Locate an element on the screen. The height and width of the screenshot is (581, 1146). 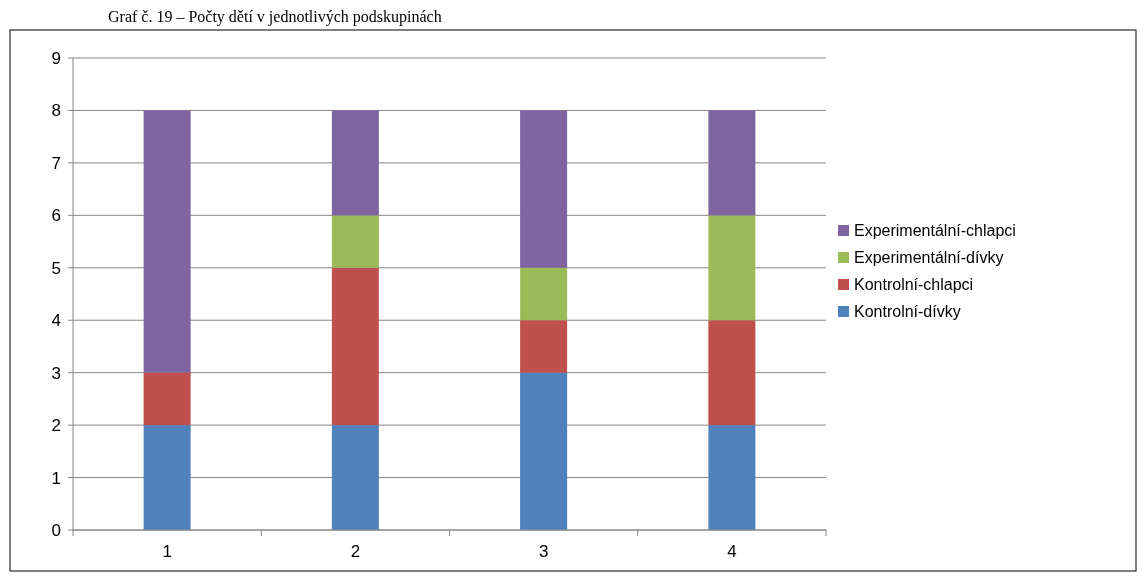
chart-title: Graf č. 19 – Počty dětí v jednotlivých podskupinách is located at coordinates (275, 17).